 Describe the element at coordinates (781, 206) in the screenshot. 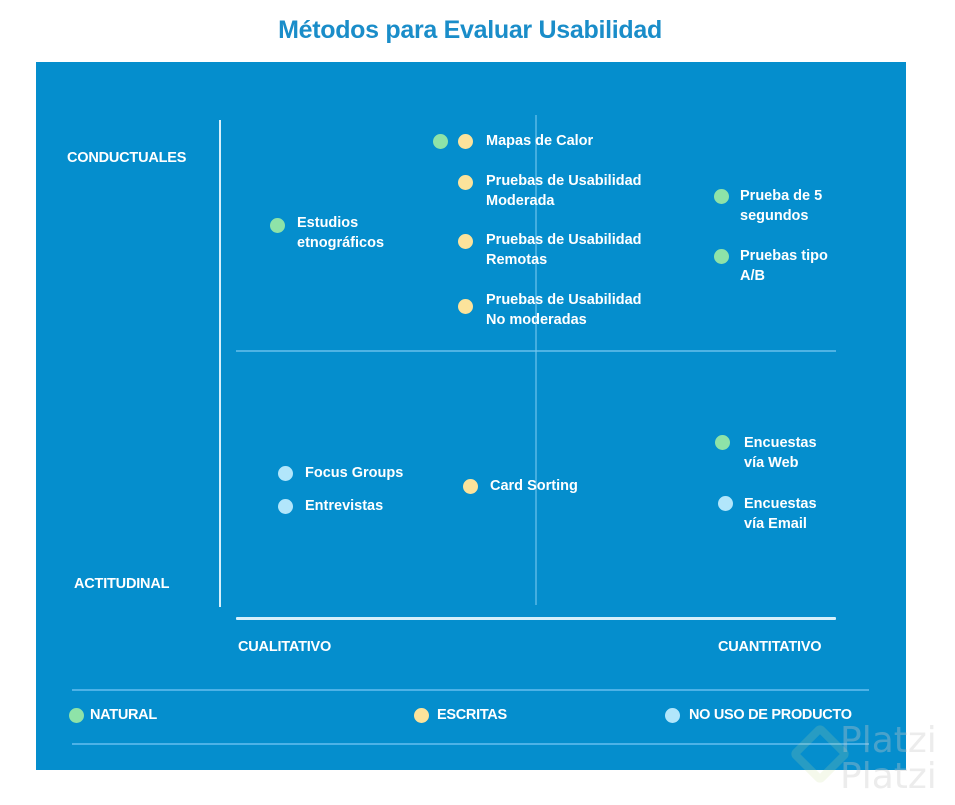

I see `method-label: Prueba de 5 segundos` at that location.